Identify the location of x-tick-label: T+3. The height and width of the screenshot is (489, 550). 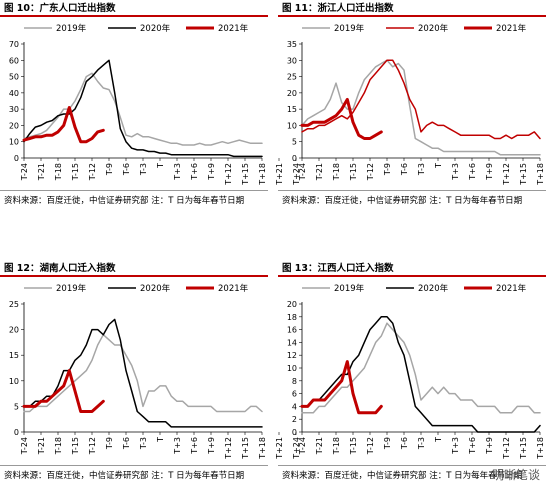
(455, 172).